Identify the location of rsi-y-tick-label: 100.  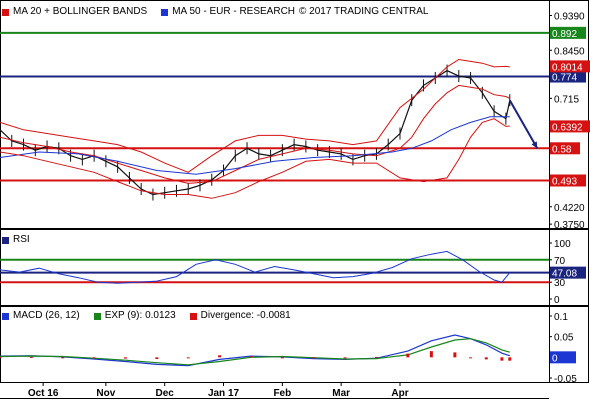
(562, 244).